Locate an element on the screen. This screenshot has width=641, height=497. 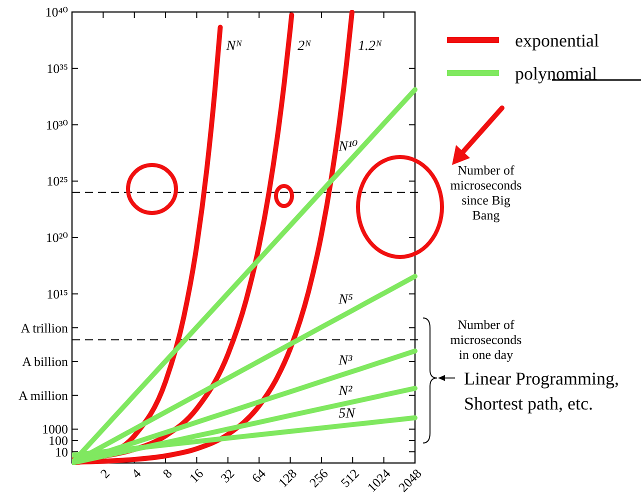
series-label: 2ᴺ is located at coordinates (305, 46).